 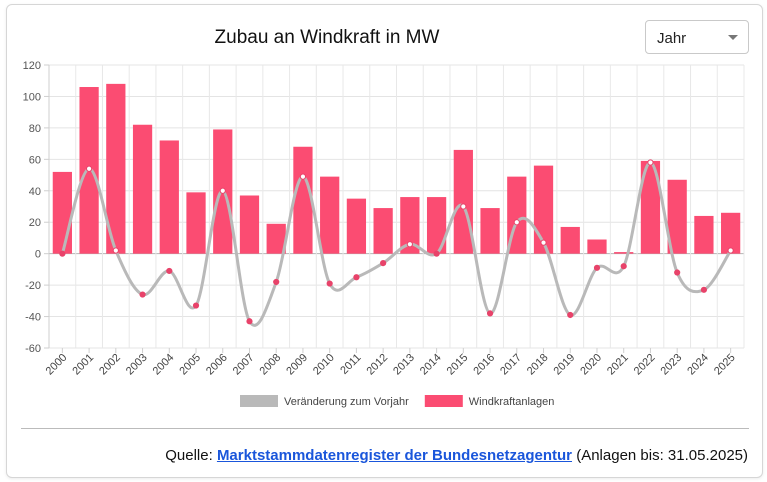 What do you see at coordinates (33, 318) in the screenshot?
I see `y-tick-label: -40` at bounding box center [33, 318].